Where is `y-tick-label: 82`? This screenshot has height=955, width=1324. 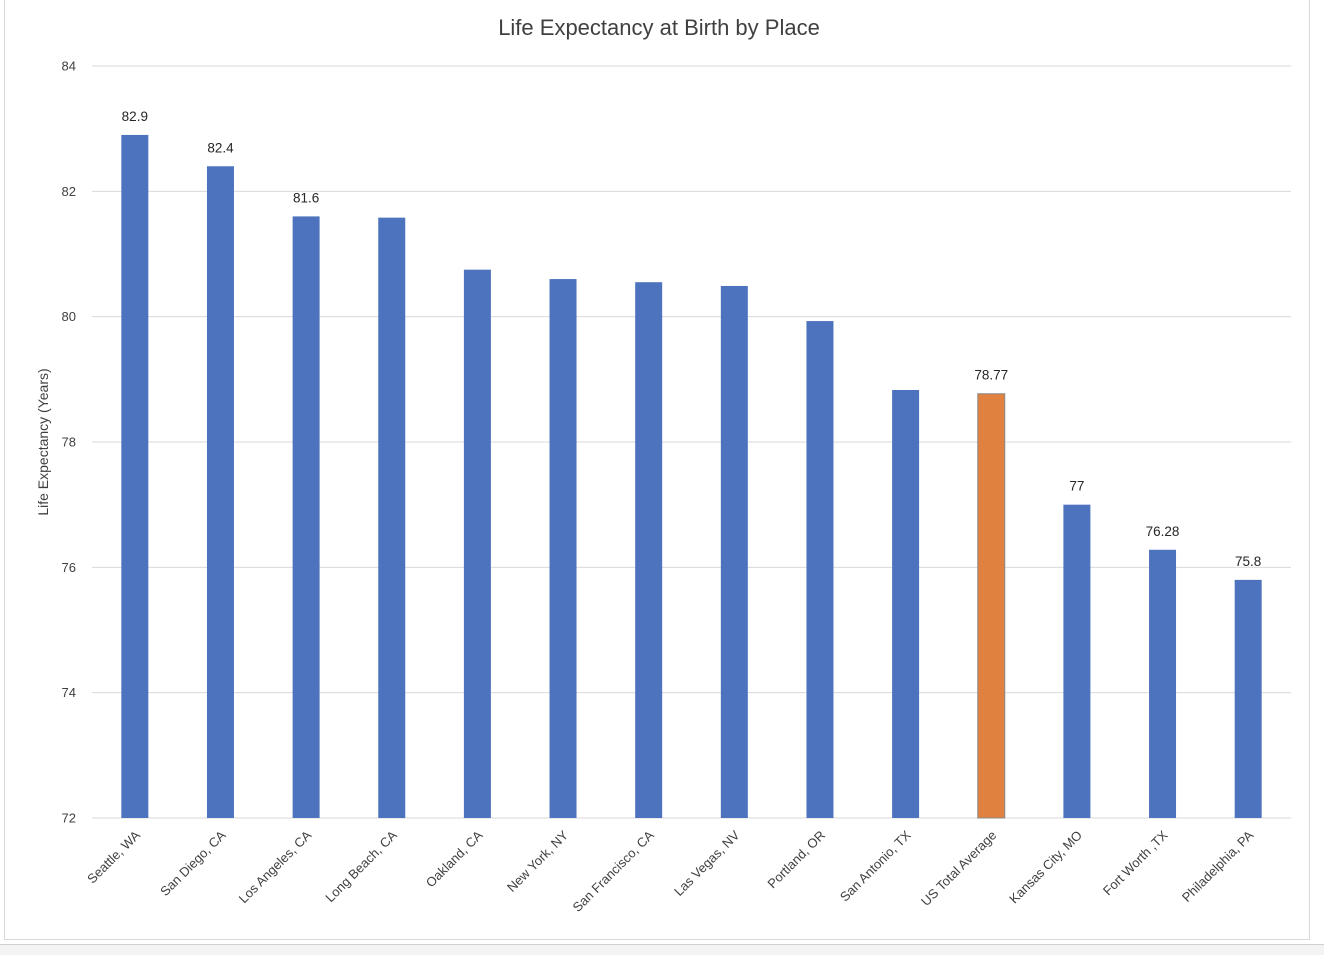
y-tick-label: 82 is located at coordinates (69, 191).